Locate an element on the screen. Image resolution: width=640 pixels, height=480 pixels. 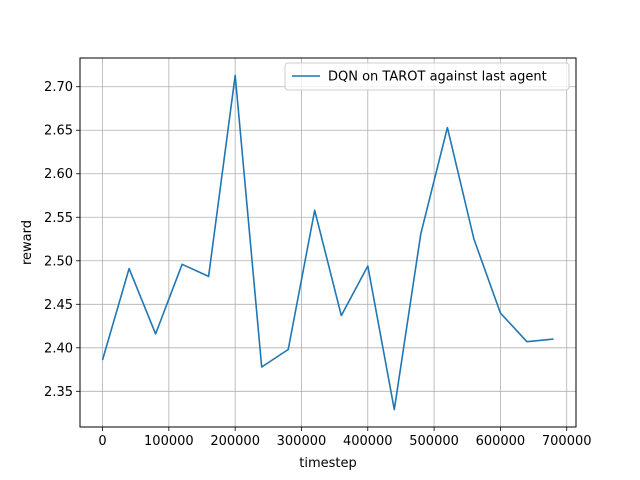
y-axis-ticks: 2.35 2.40 2.45 2.50 2.55 2.60 2.65 2.70 is located at coordinates (62, 240).